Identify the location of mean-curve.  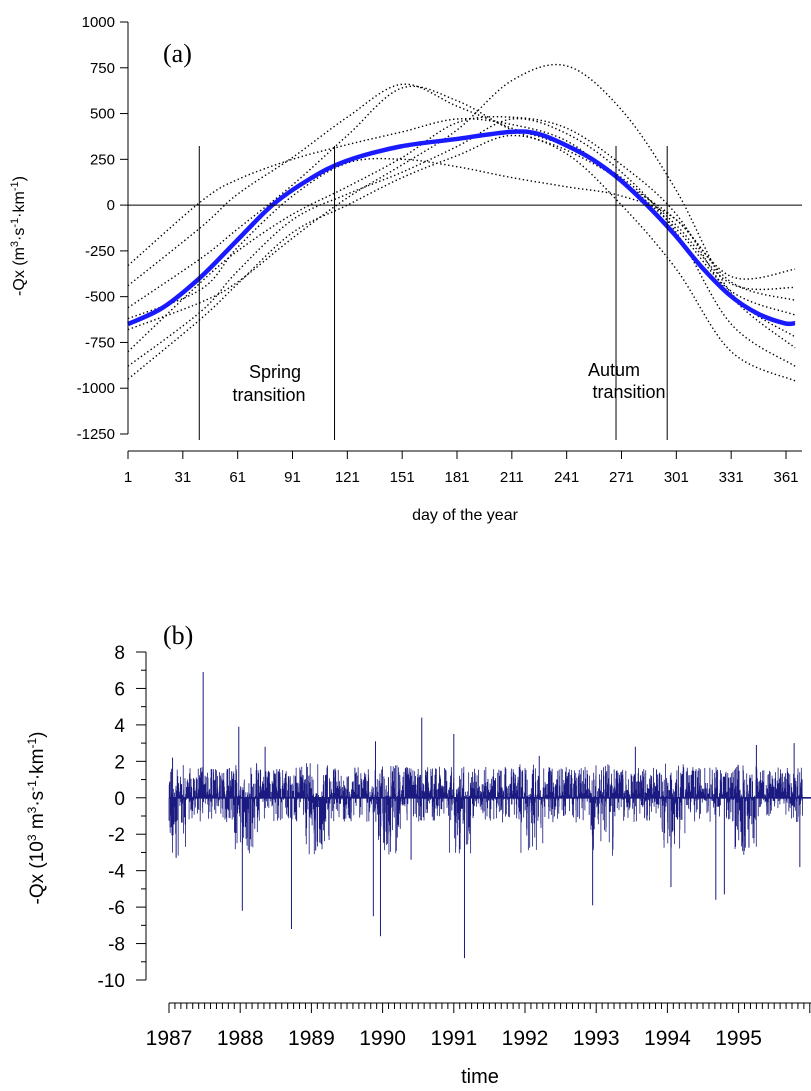
(461, 228).